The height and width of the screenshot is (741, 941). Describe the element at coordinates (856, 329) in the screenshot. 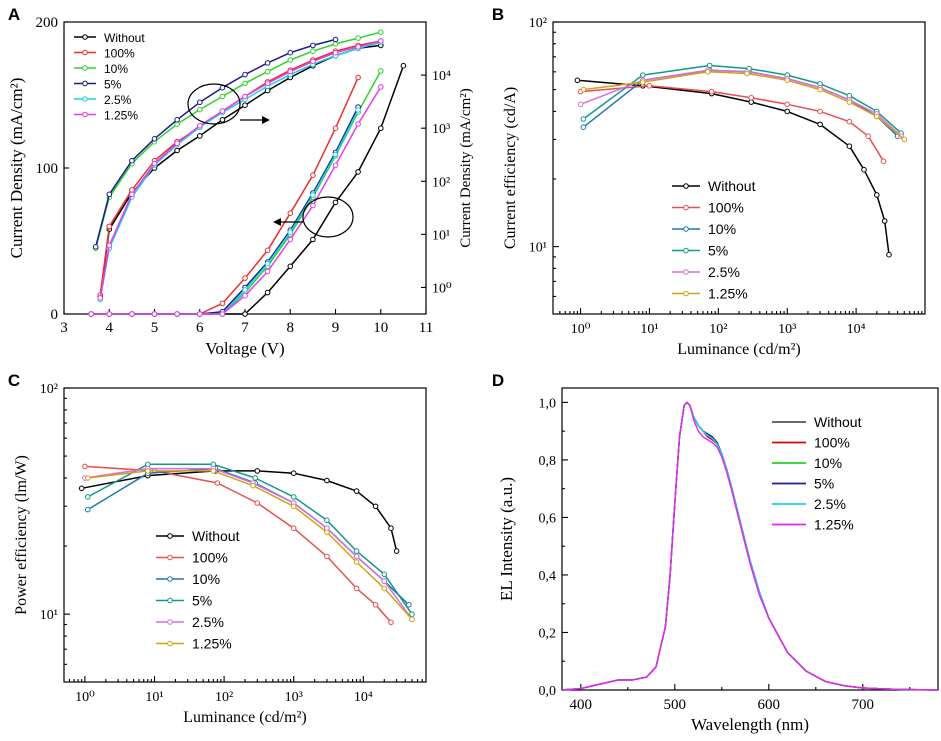

I see `x-tick-label: 10⁴` at that location.